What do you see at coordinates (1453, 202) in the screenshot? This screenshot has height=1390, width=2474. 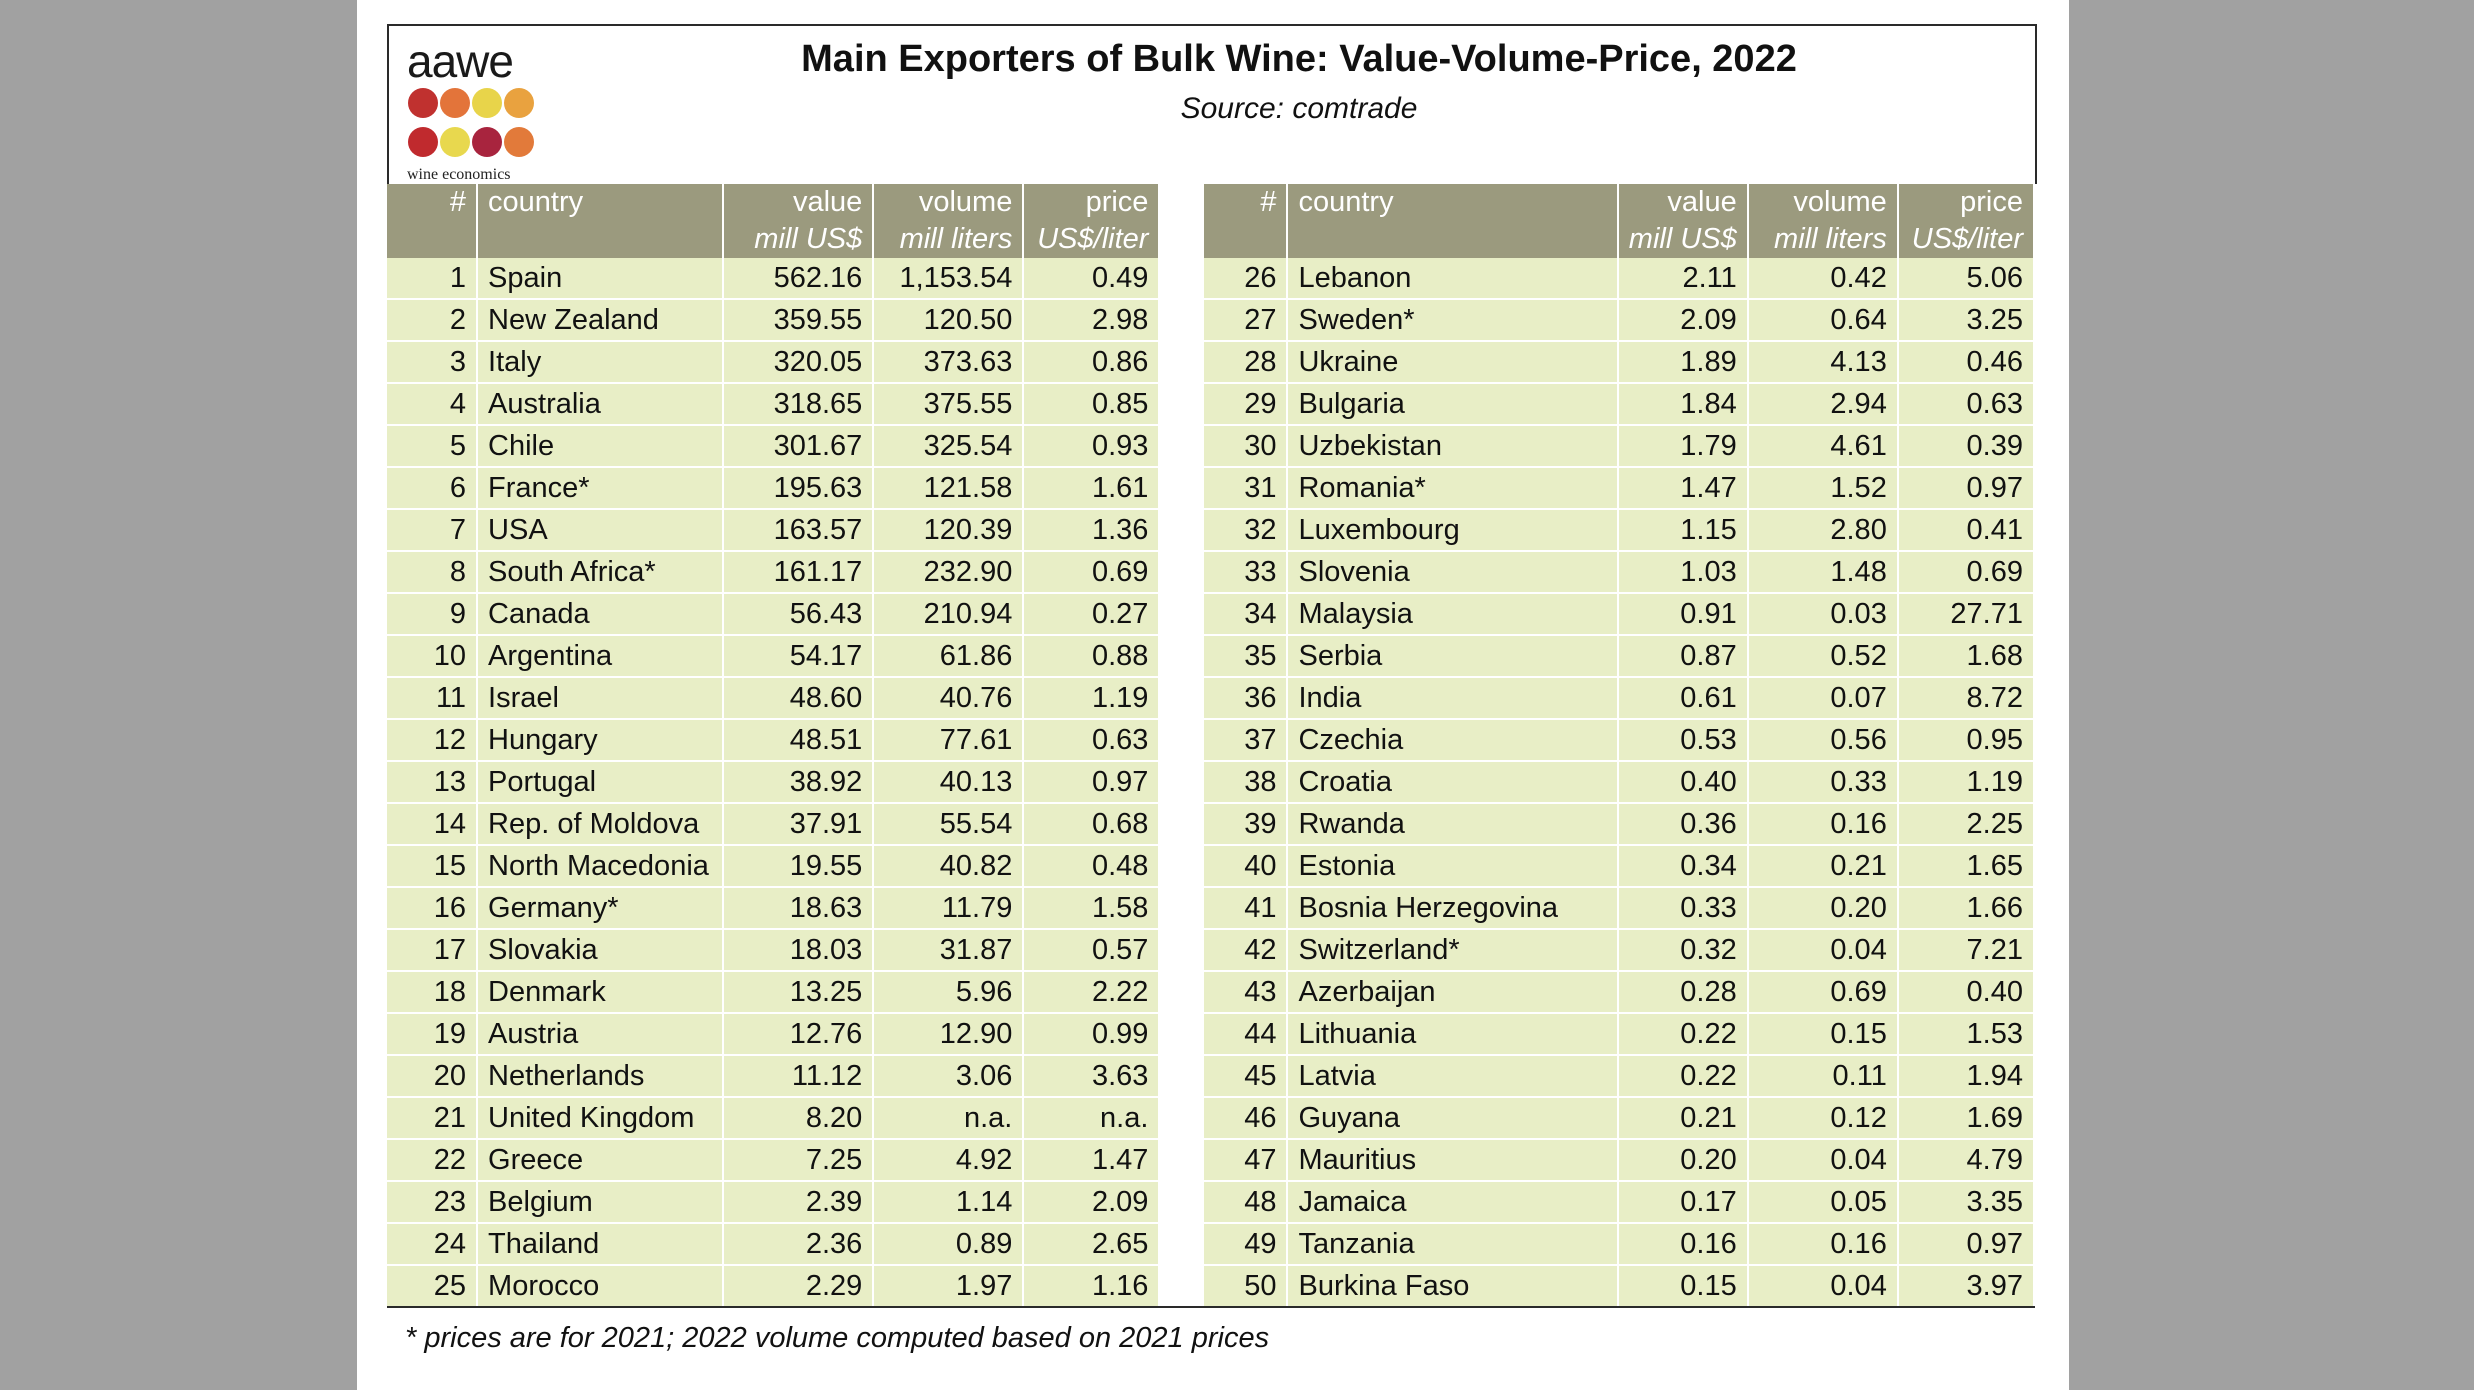 I see `col-country-right: country` at bounding box center [1453, 202].